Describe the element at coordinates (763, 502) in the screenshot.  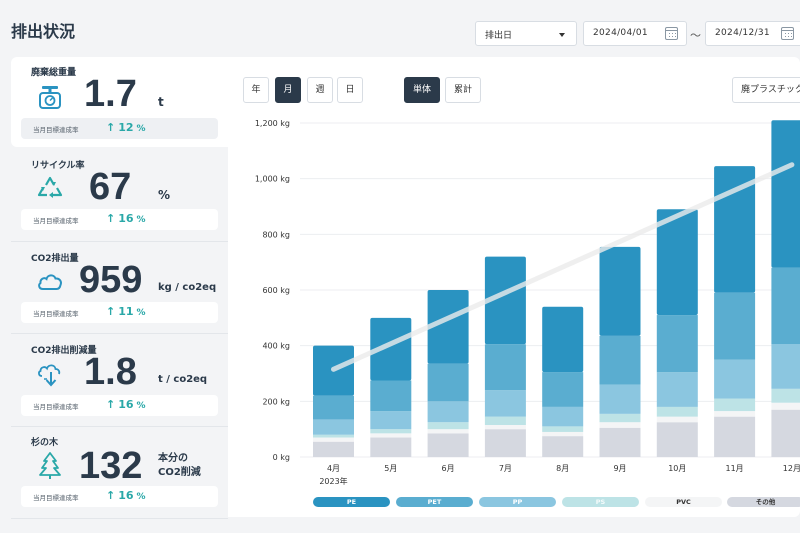
I see `legend-item-その他: その他` at that location.